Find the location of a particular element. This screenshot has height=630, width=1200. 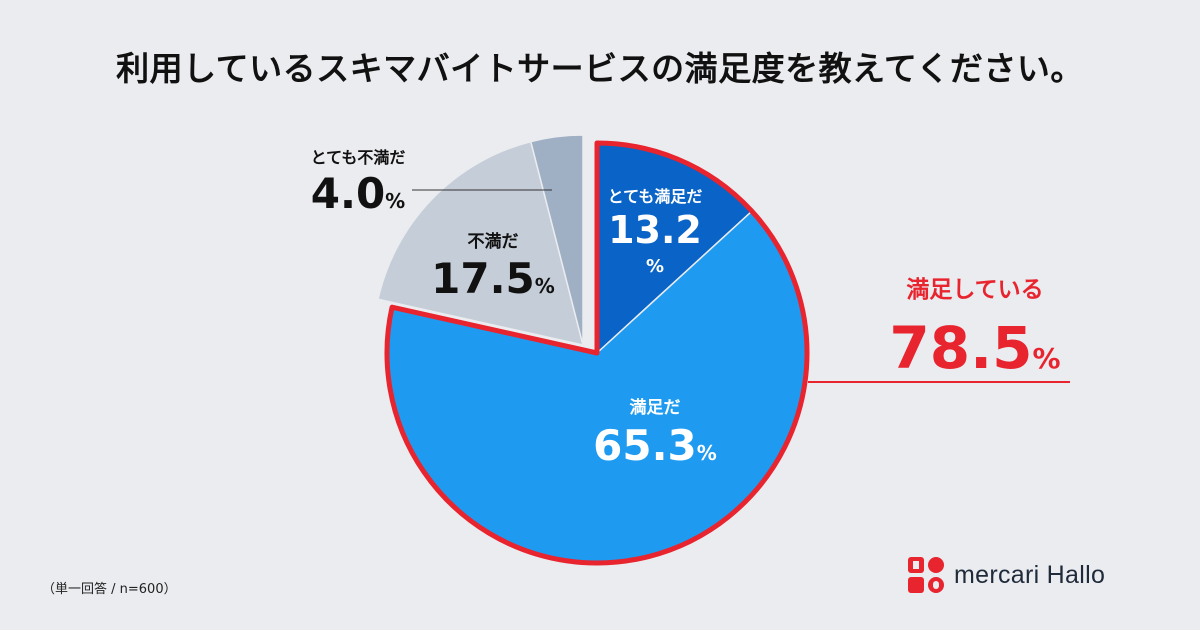

slice-very-dissatisfied is located at coordinates (556, 240).